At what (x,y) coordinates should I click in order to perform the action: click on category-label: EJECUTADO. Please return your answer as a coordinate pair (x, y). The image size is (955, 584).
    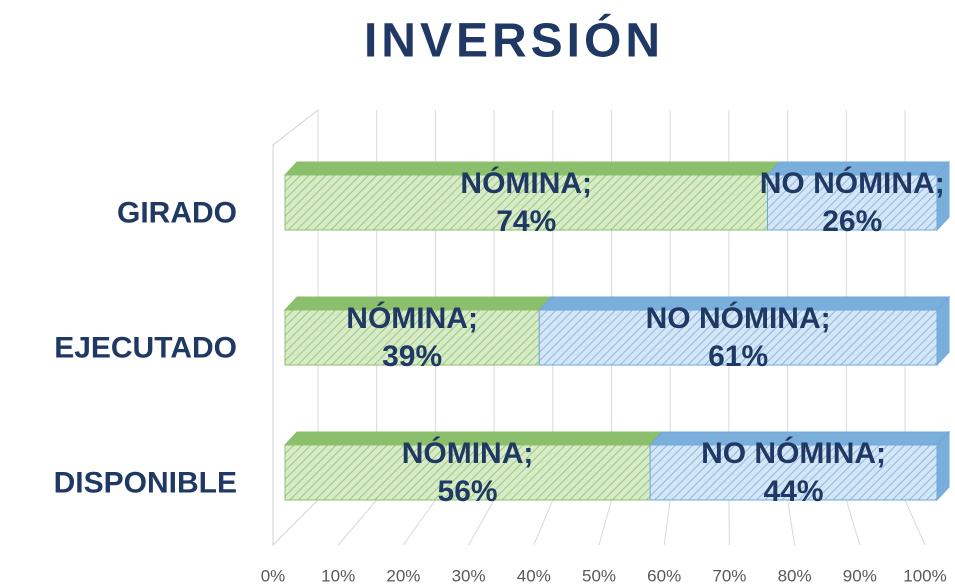
    Looking at the image, I should click on (145, 347).